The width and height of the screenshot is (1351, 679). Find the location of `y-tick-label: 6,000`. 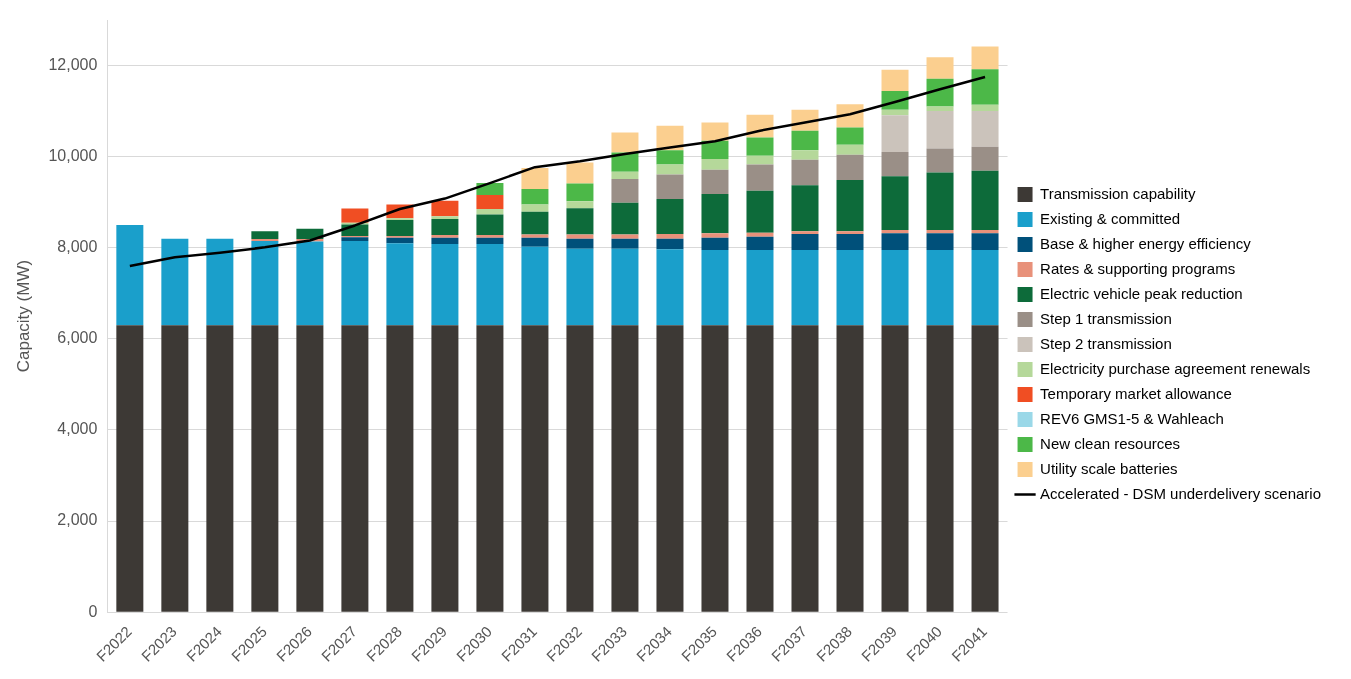

y-tick-label: 6,000 is located at coordinates (77, 338).